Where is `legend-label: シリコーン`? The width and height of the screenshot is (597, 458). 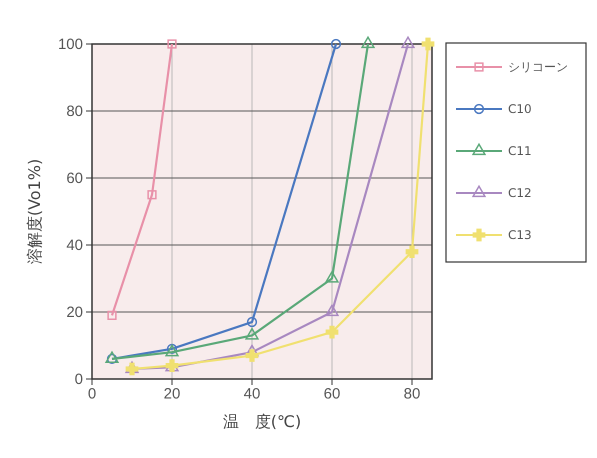 legend-label: シリコーン is located at coordinates (538, 67).